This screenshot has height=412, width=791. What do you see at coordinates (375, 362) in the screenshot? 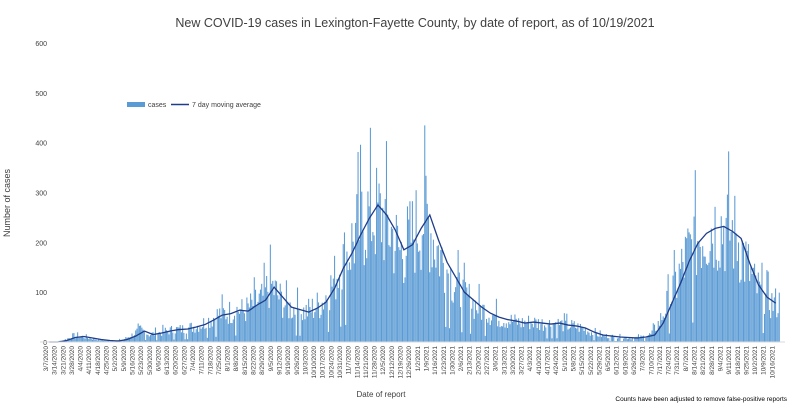
I see `x-tick-label: 11/28/2020` at bounding box center [375, 362].